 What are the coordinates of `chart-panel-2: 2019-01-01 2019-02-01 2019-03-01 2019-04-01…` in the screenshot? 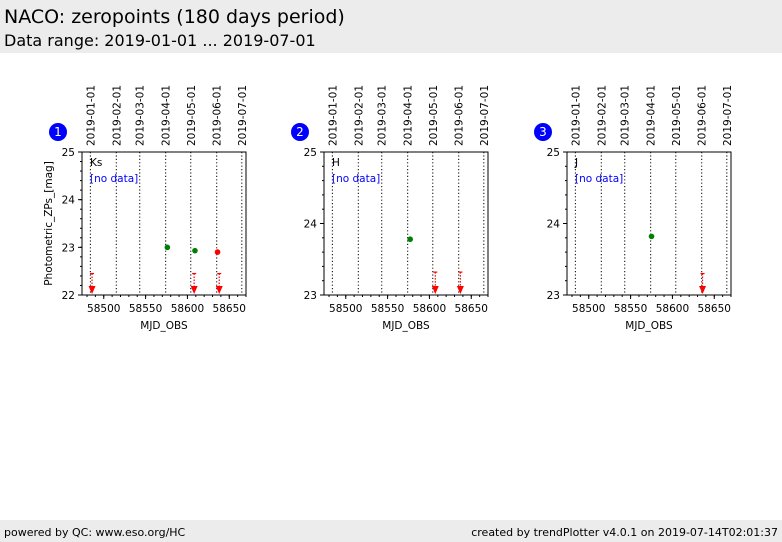 It's located at (391, 208).